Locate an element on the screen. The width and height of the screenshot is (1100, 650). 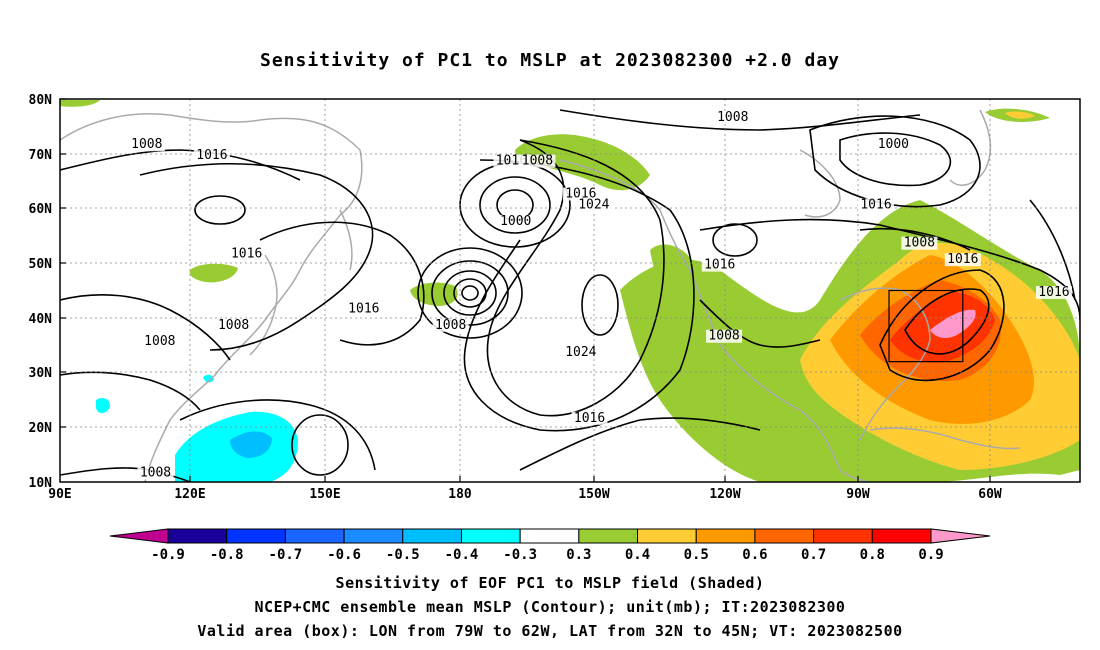
lon-label-90e: 90E is located at coordinates (59, 494).